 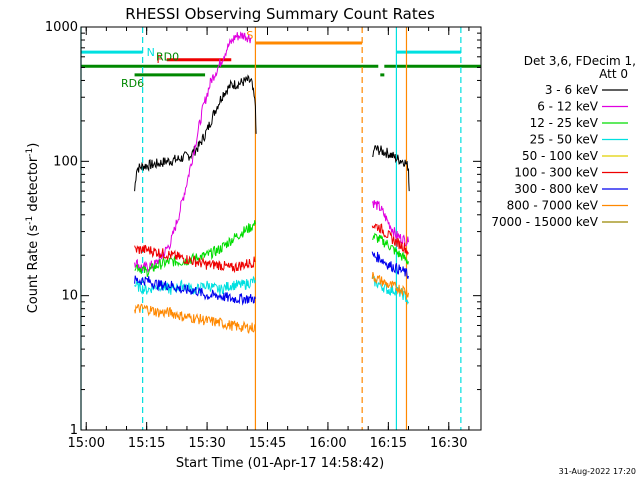 I want to click on flag-label: F, so click(x=159, y=59).